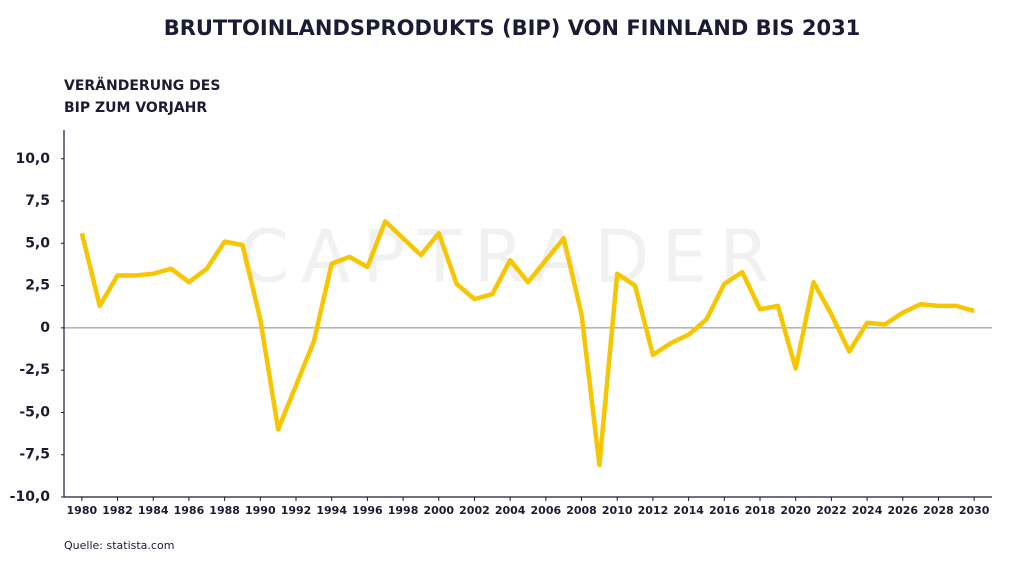 This screenshot has width=1024, height=568. Describe the element at coordinates (37, 243) in the screenshot. I see `y-tick-label: 5,0` at that location.